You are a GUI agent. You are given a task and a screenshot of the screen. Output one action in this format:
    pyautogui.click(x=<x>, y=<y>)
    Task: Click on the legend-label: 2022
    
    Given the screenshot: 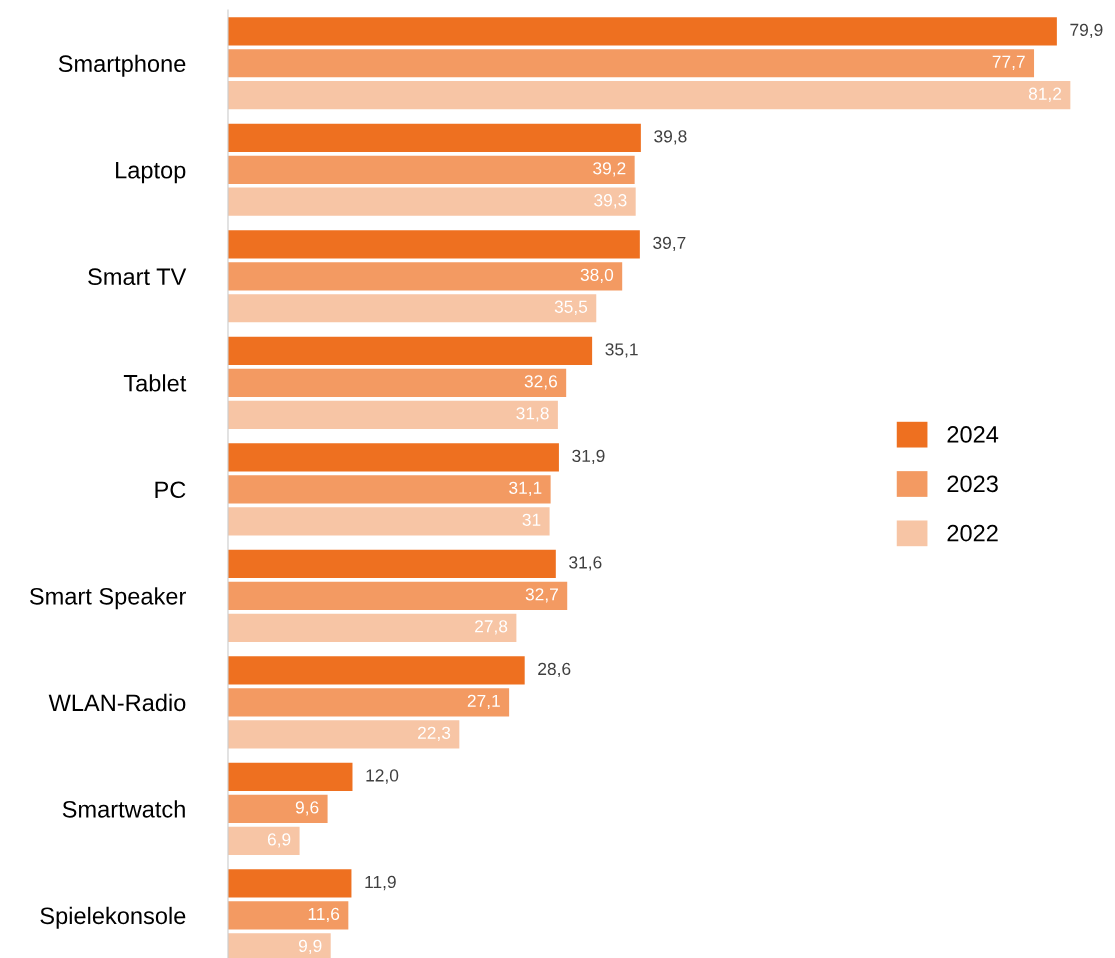 What is the action you would take?
    pyautogui.click(x=972, y=533)
    